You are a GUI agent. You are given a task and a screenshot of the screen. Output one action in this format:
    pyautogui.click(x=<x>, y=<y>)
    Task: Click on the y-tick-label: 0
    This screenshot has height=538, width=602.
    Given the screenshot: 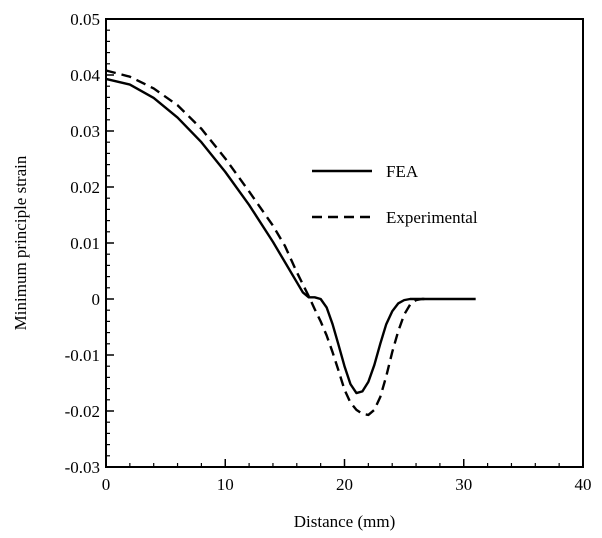 What is the action you would take?
    pyautogui.click(x=96, y=299)
    